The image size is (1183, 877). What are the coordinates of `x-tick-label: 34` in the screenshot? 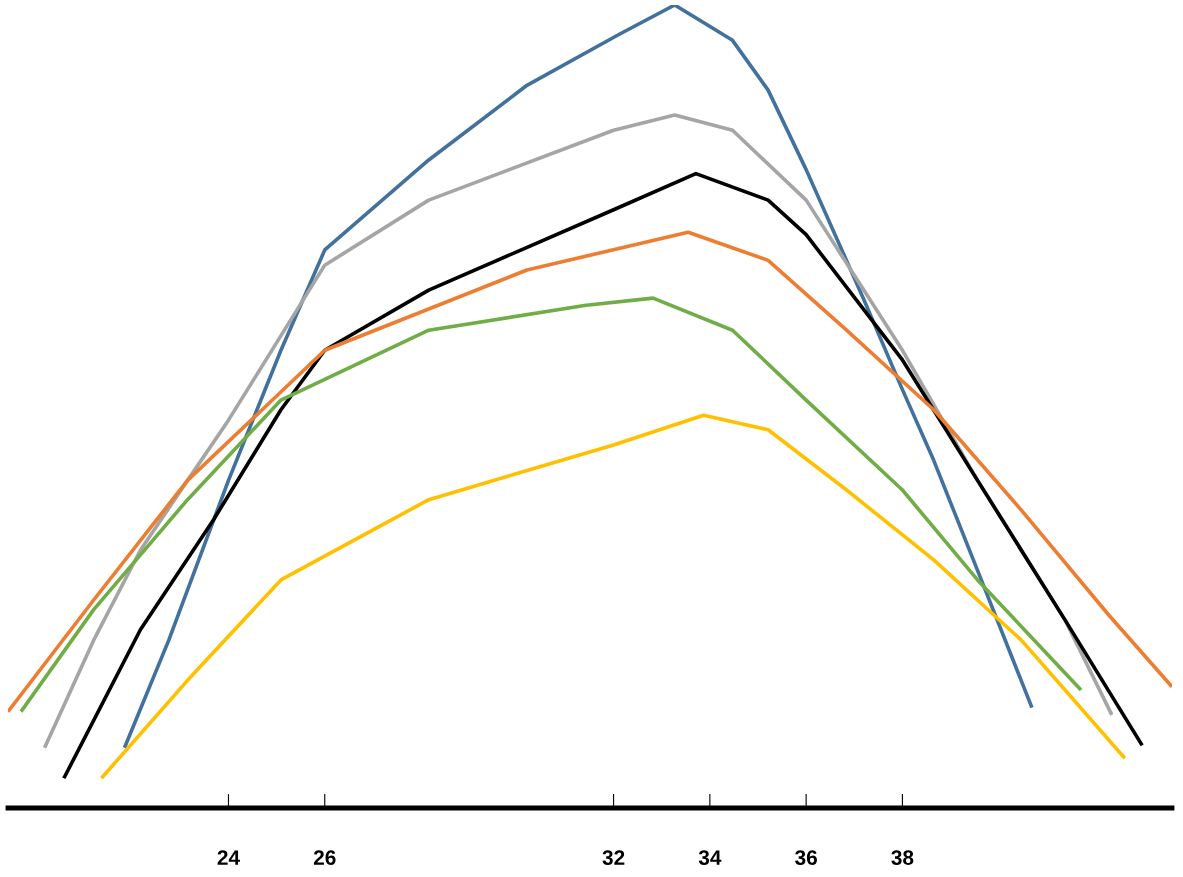 It's located at (710, 857).